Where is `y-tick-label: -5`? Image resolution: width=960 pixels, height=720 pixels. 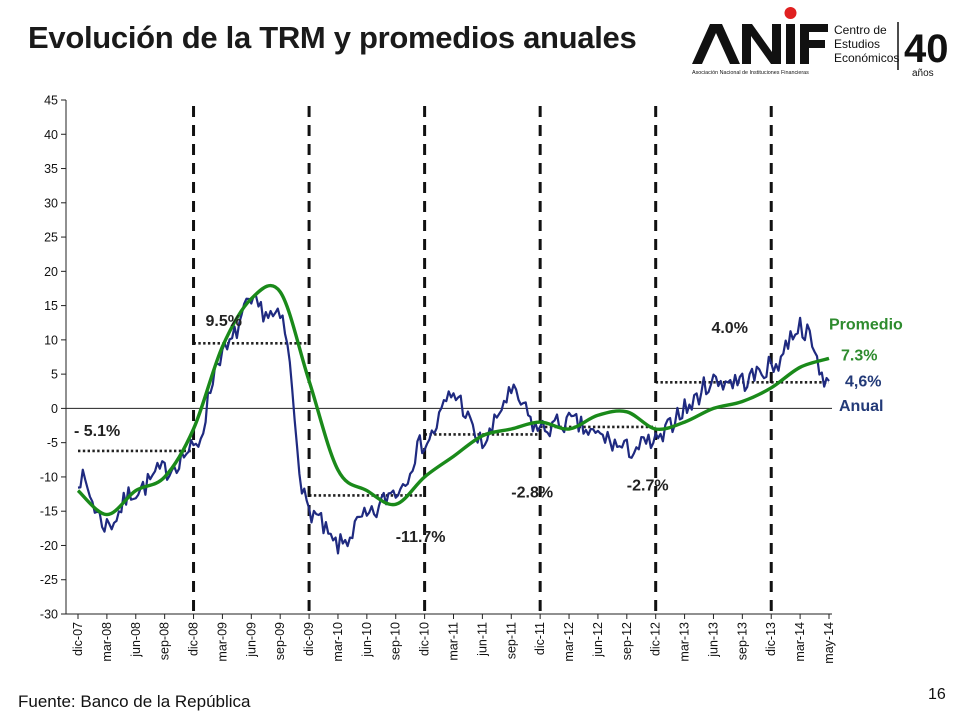
y-tick-label: -5 is located at coordinates (52, 443).